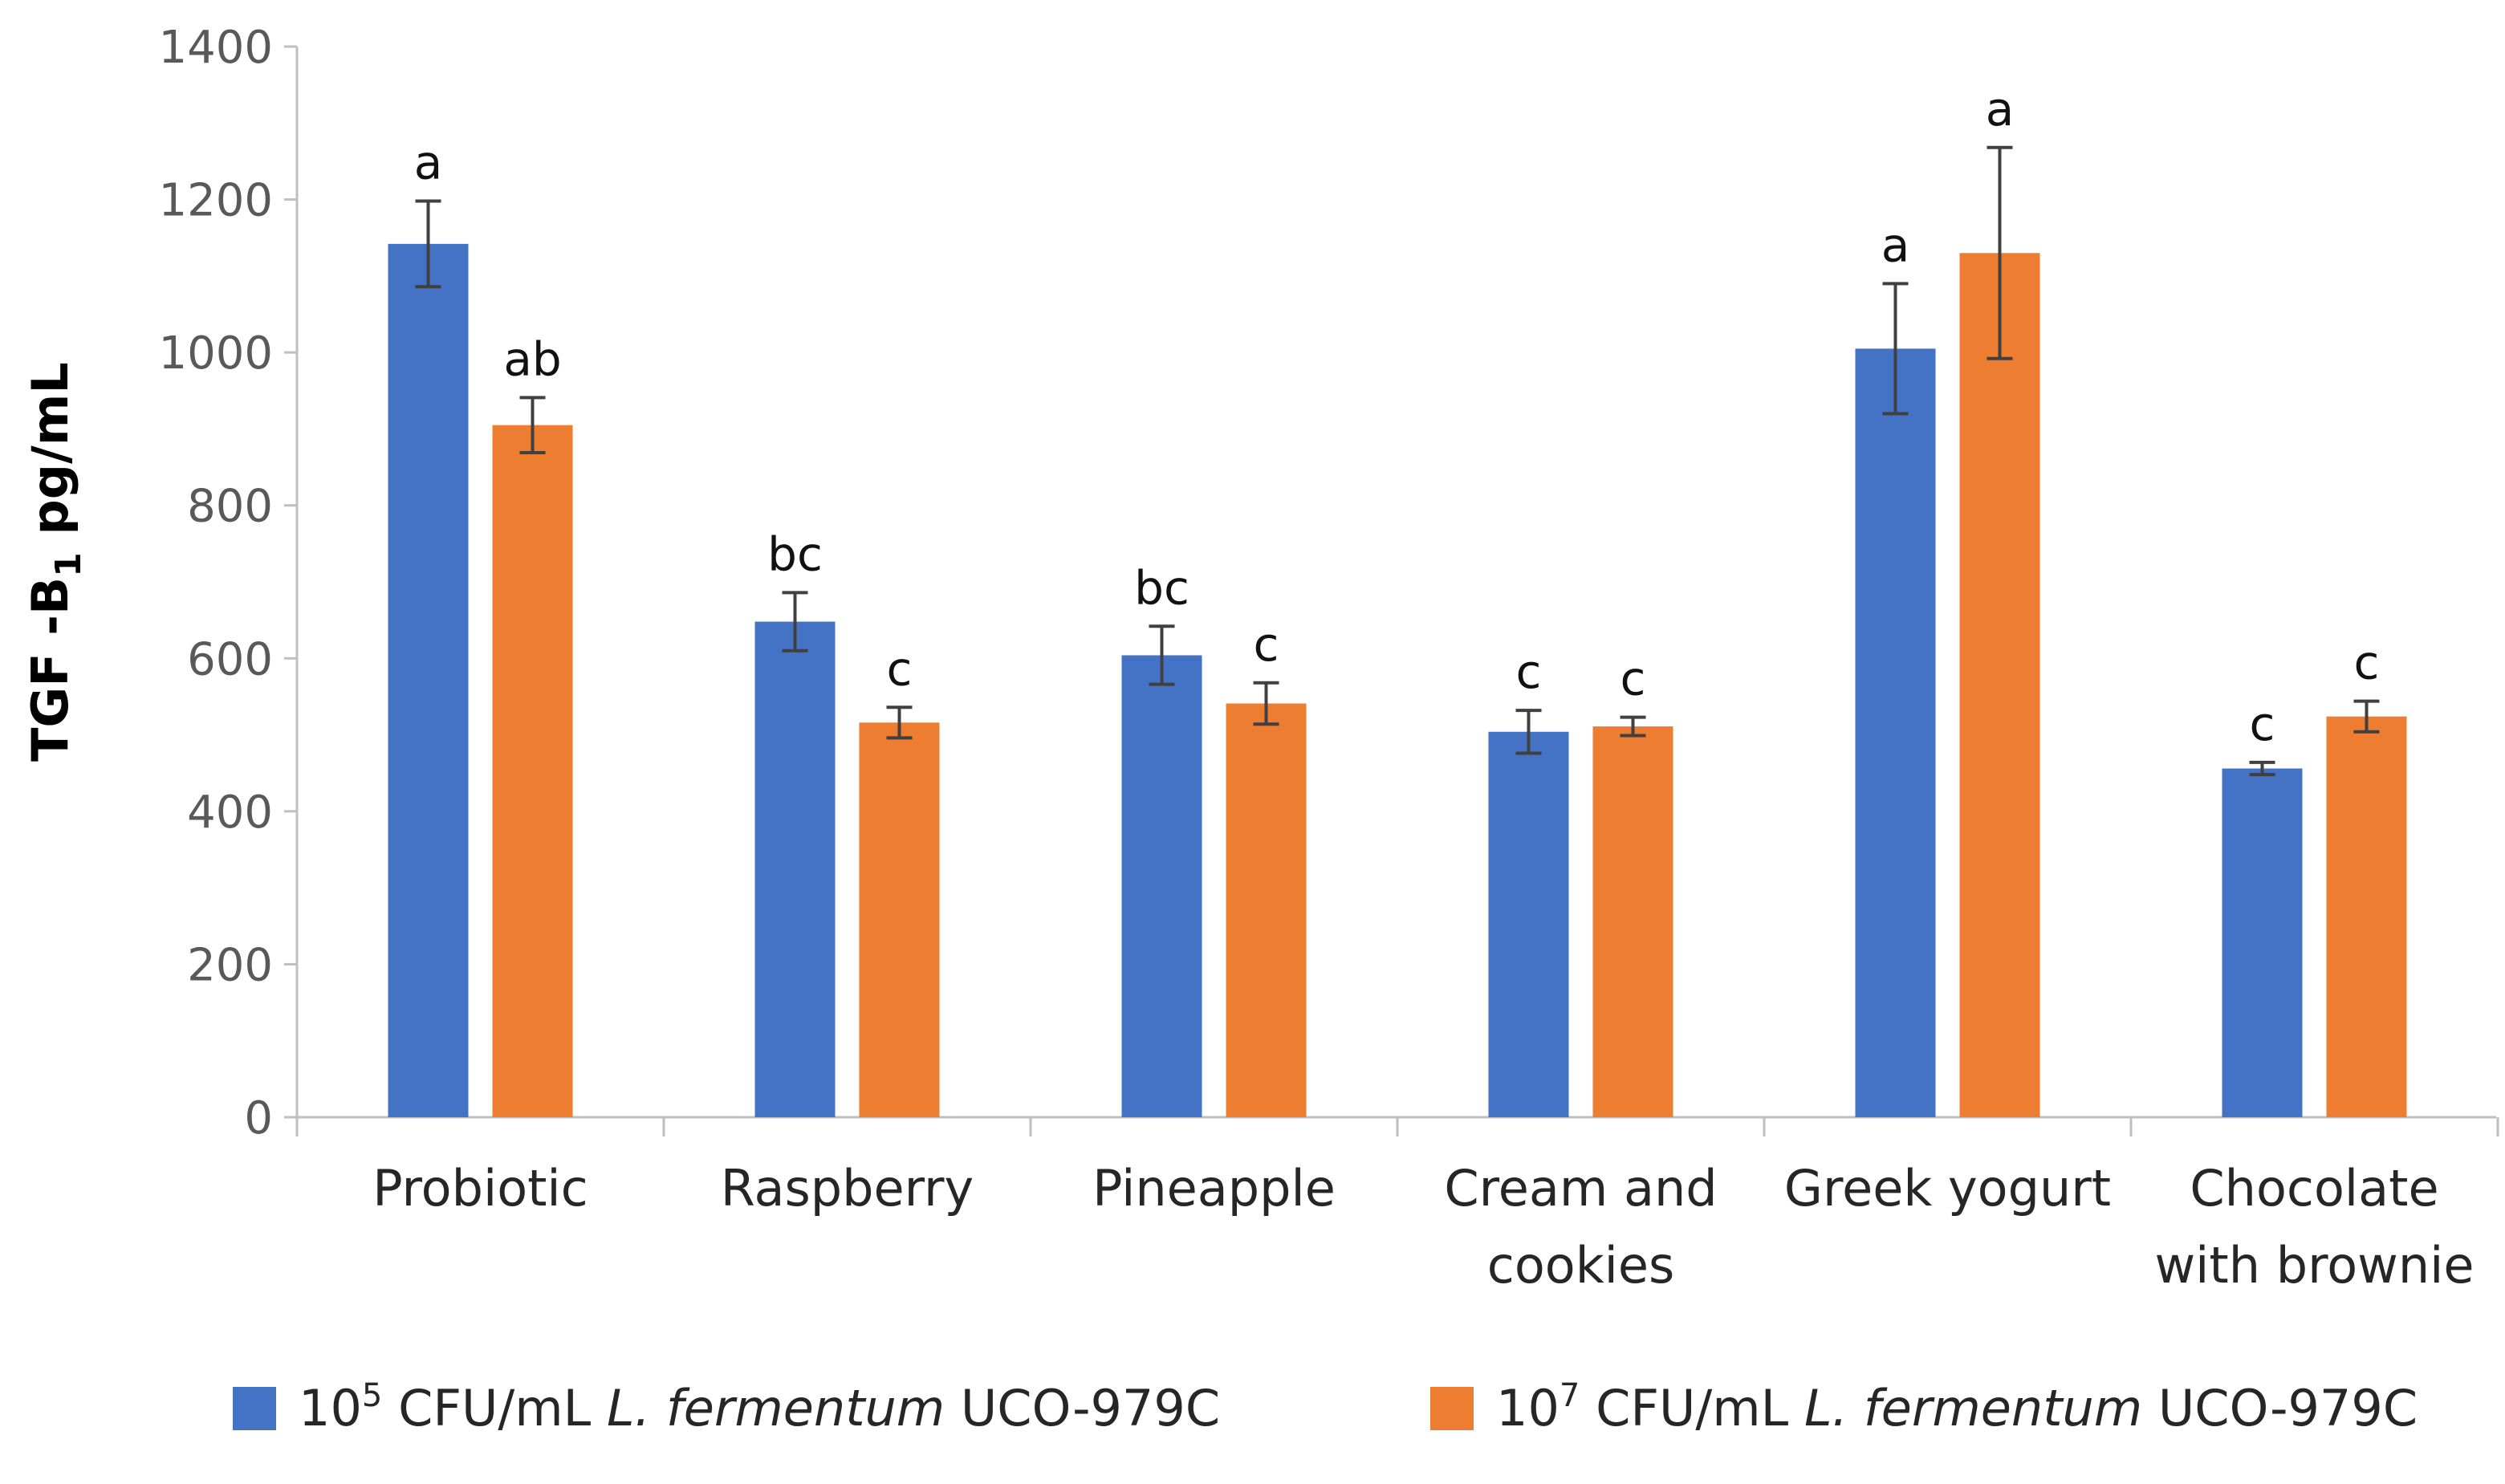 The image size is (2505, 1484). What do you see at coordinates (215, 353) in the screenshot?
I see `y-tick-label: 1000` at bounding box center [215, 353].